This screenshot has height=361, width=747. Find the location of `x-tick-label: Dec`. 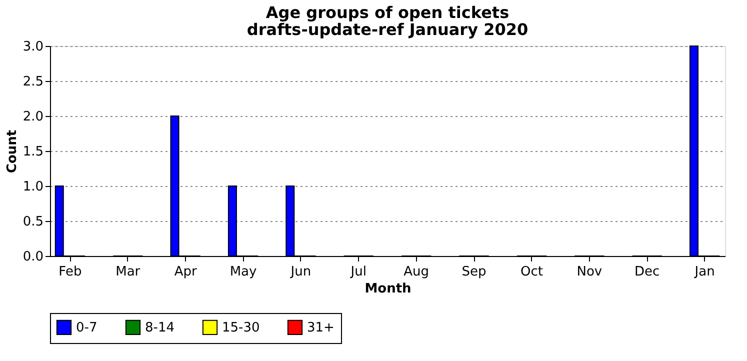

x-tick-label: Dec is located at coordinates (647, 272).